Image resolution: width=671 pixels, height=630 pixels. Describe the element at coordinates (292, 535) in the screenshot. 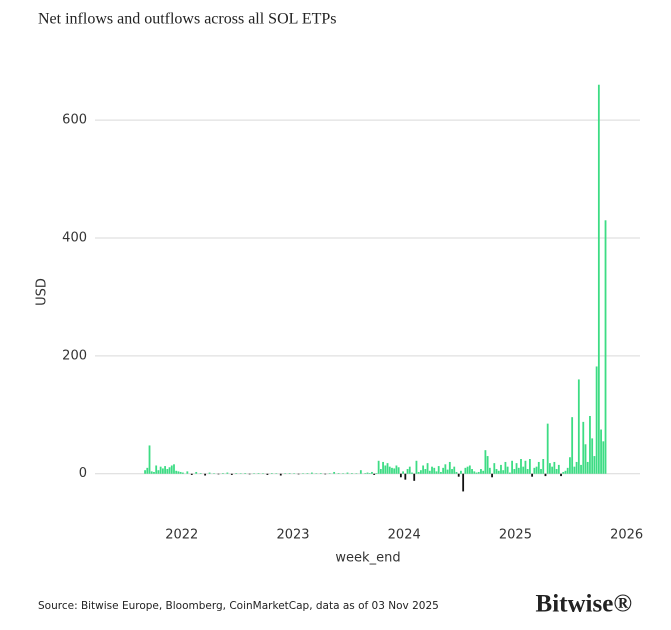

I see `x-tick-label: 2023` at that location.